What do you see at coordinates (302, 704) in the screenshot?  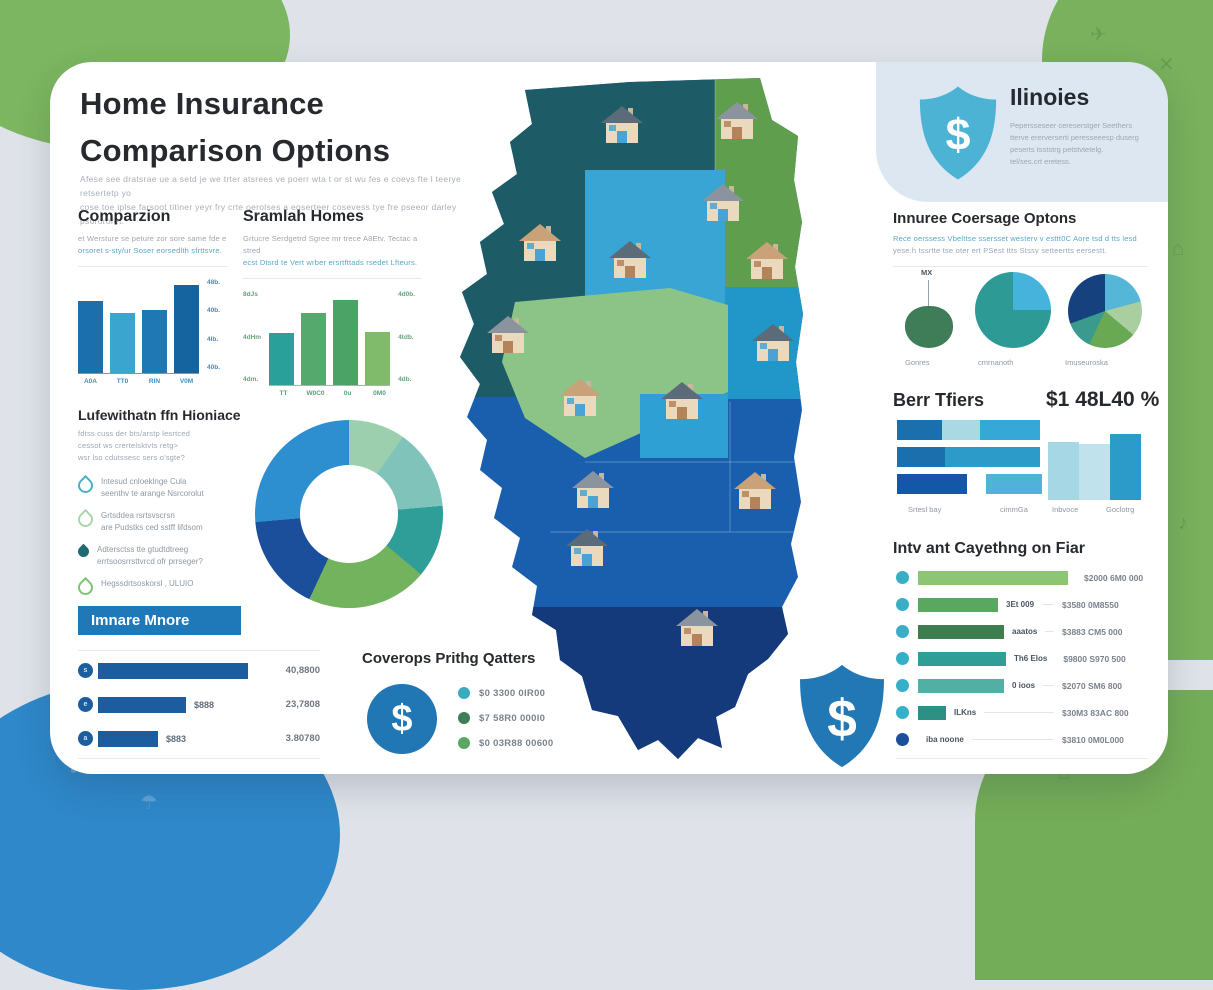 I see `bar-amount: 23,7808` at bounding box center [302, 704].